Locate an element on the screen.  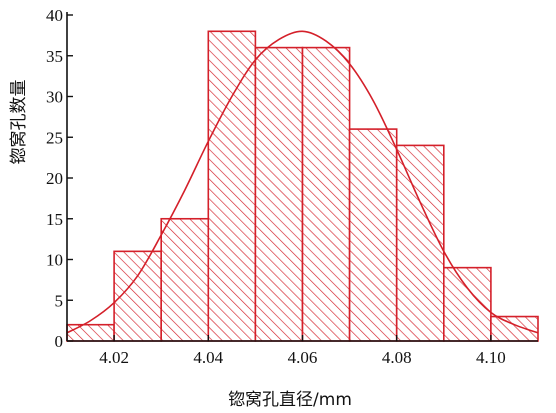
y-tick-label: 35 is located at coordinates (54, 56).